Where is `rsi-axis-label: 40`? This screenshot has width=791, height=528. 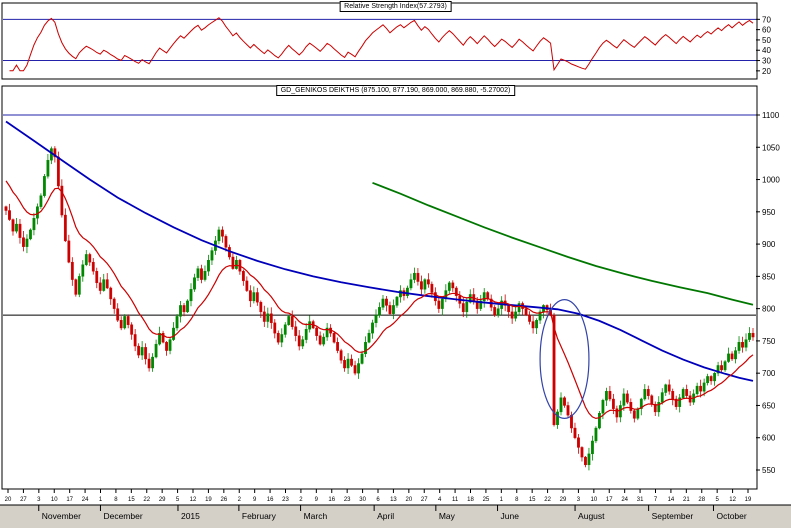 rsi-axis-label: 40 is located at coordinates (766, 50).